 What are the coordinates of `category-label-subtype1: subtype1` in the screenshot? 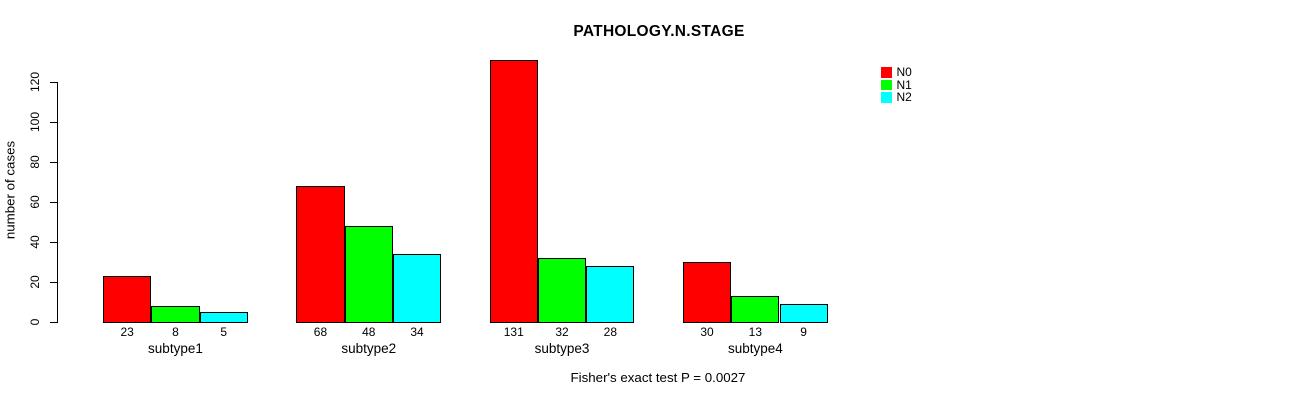 It's located at (175, 348).